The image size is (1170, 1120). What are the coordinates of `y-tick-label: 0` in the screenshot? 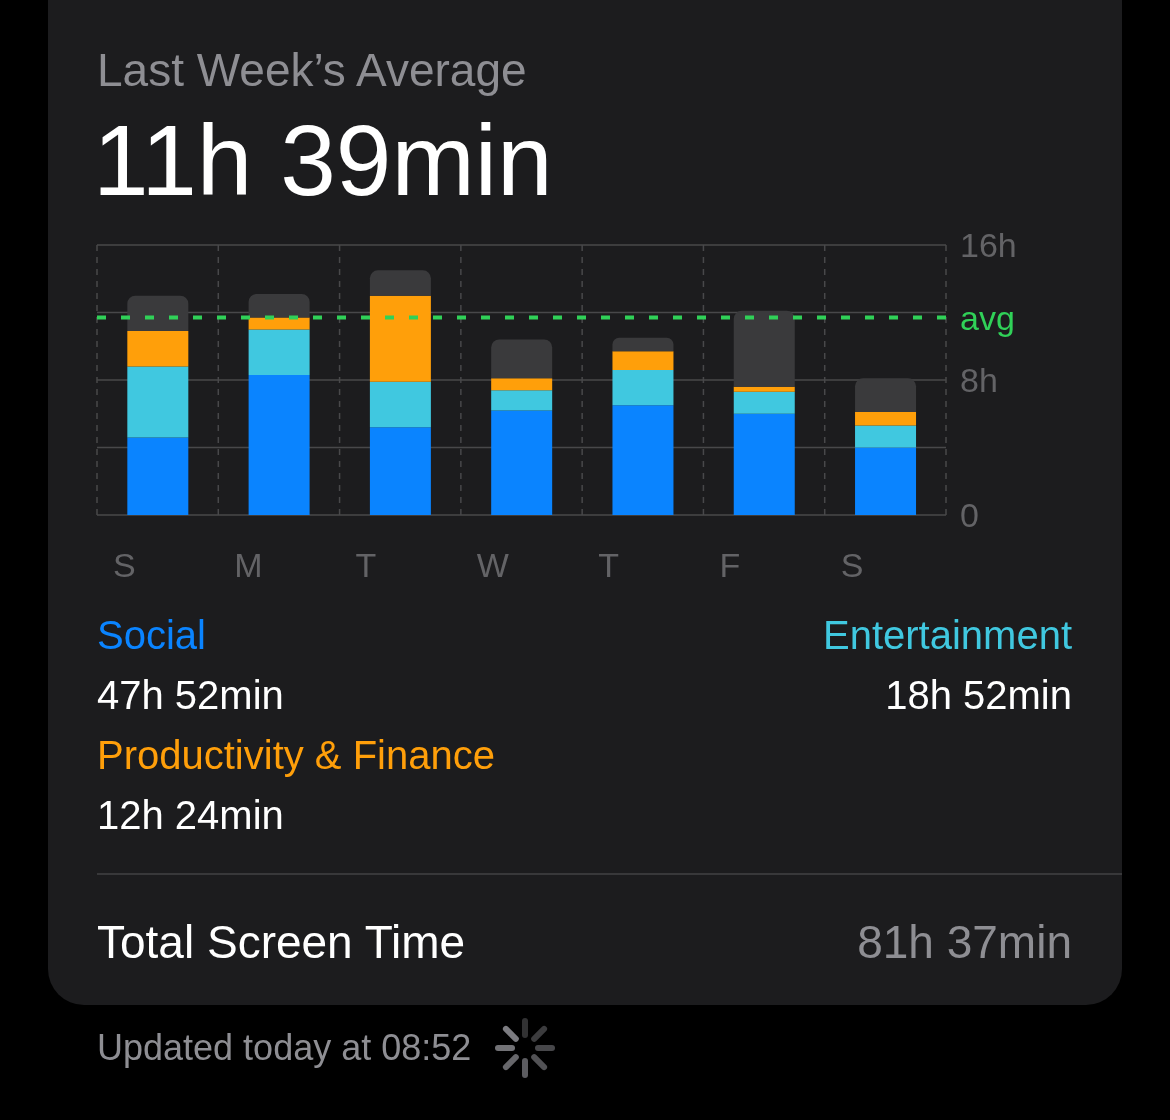 It's located at (969, 515).